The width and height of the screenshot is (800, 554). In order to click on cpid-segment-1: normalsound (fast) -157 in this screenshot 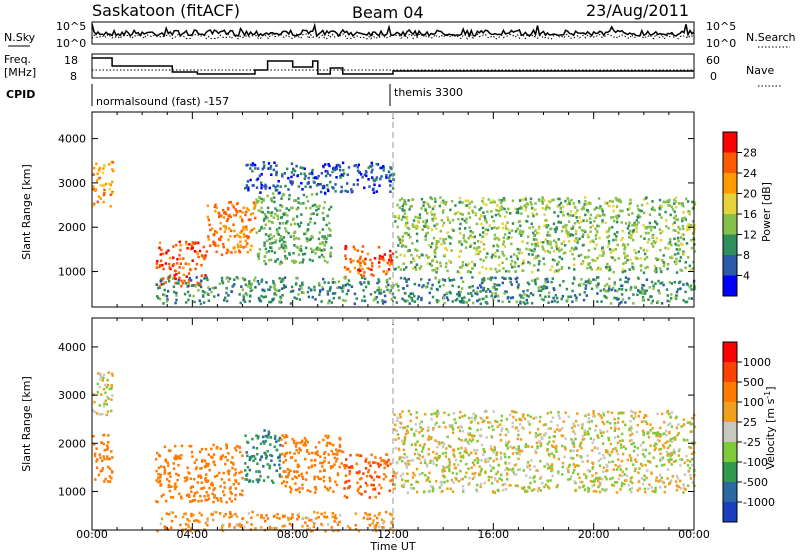, I will do `click(162, 101)`.